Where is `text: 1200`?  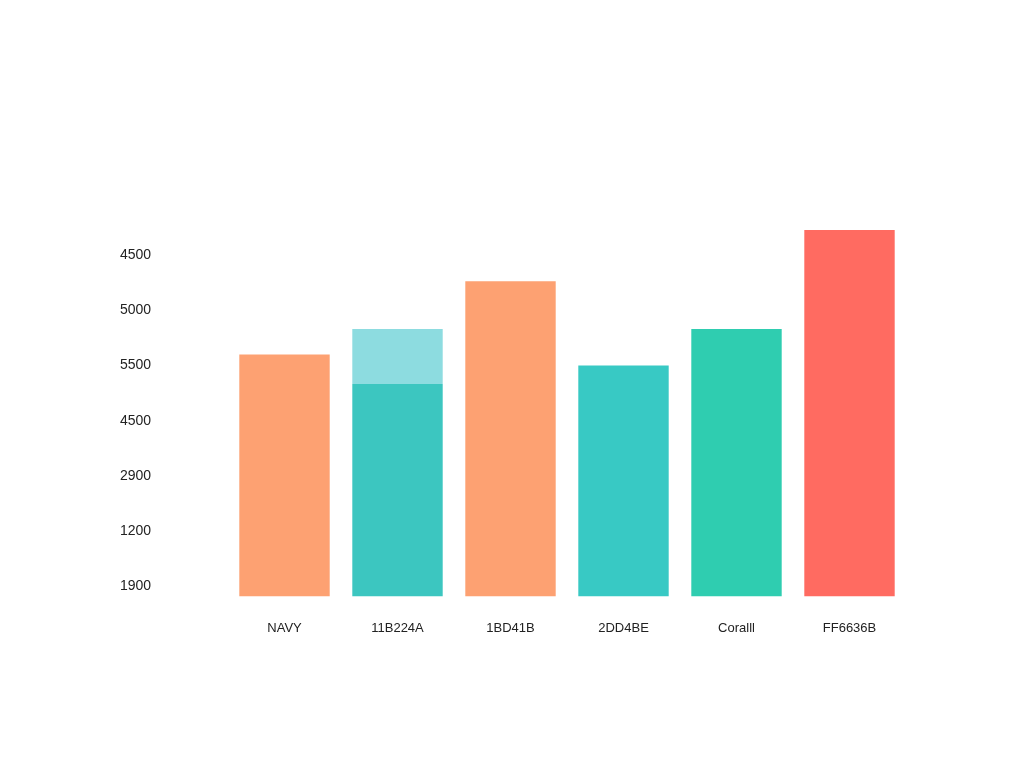
text: 1200 is located at coordinates (136, 530).